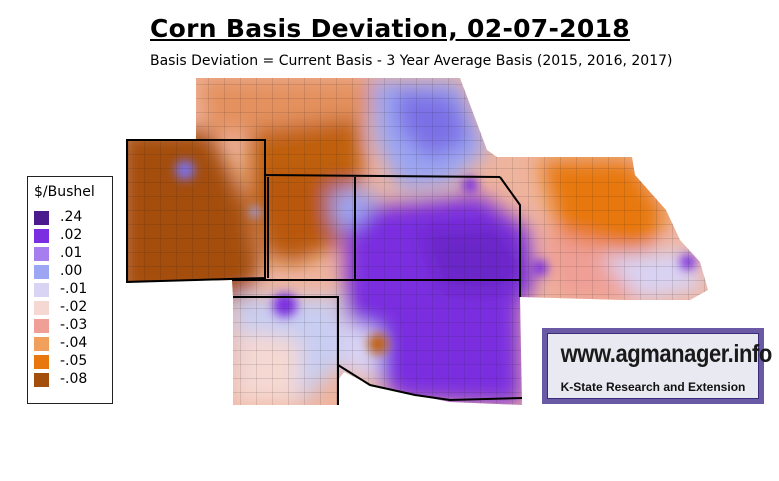  What do you see at coordinates (390, 28) in the screenshot?
I see `map-title: Corn Basis Deviation, 02-07-2018` at bounding box center [390, 28].